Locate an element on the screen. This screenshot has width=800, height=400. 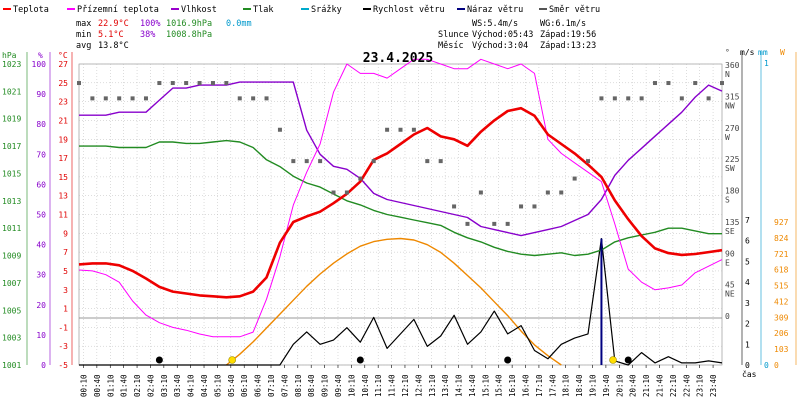
degc-tick: -3 is located at coordinates (63, 346).